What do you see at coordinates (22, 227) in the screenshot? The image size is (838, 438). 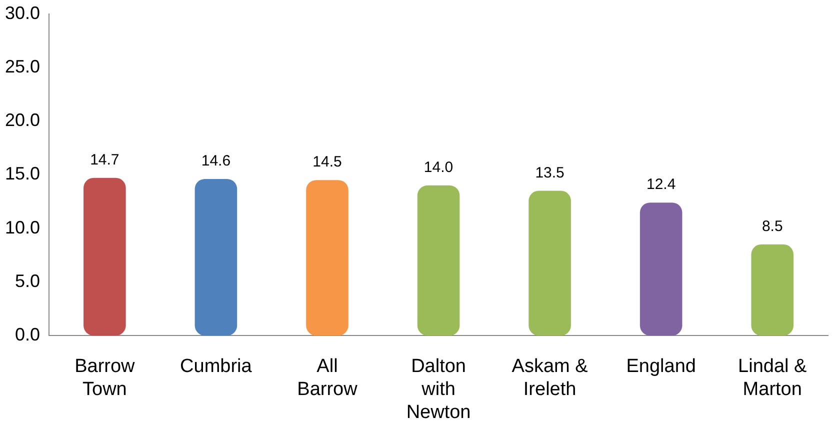 I see `y-tick-label: 10.0` at bounding box center [22, 227].